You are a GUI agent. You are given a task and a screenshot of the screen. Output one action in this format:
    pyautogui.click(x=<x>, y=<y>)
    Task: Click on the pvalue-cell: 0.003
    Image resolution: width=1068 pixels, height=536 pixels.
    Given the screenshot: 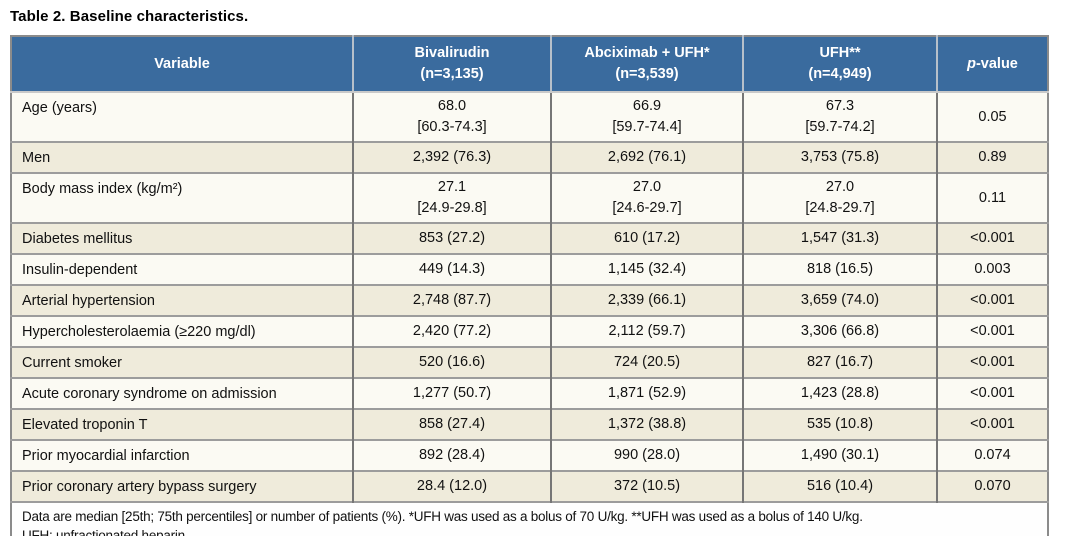 What is the action you would take?
    pyautogui.click(x=992, y=269)
    